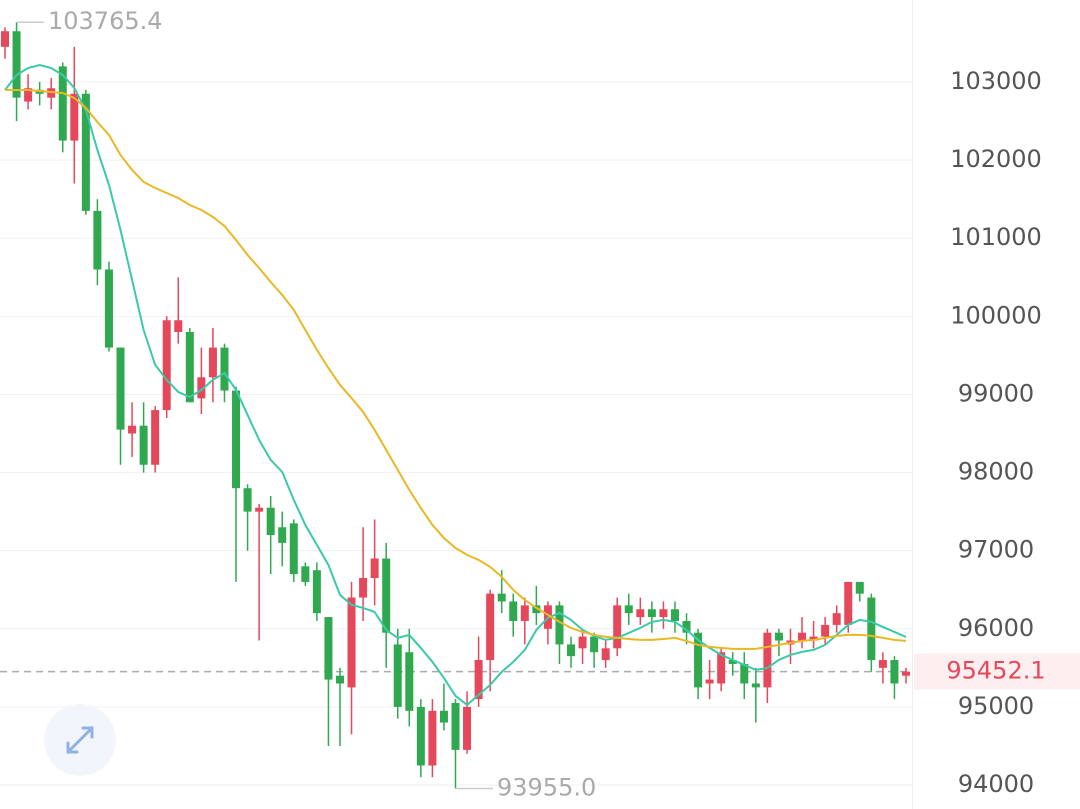 Image resolution: width=1080 pixels, height=809 pixels. I want to click on y-tick-label: 94000, so click(996, 784).